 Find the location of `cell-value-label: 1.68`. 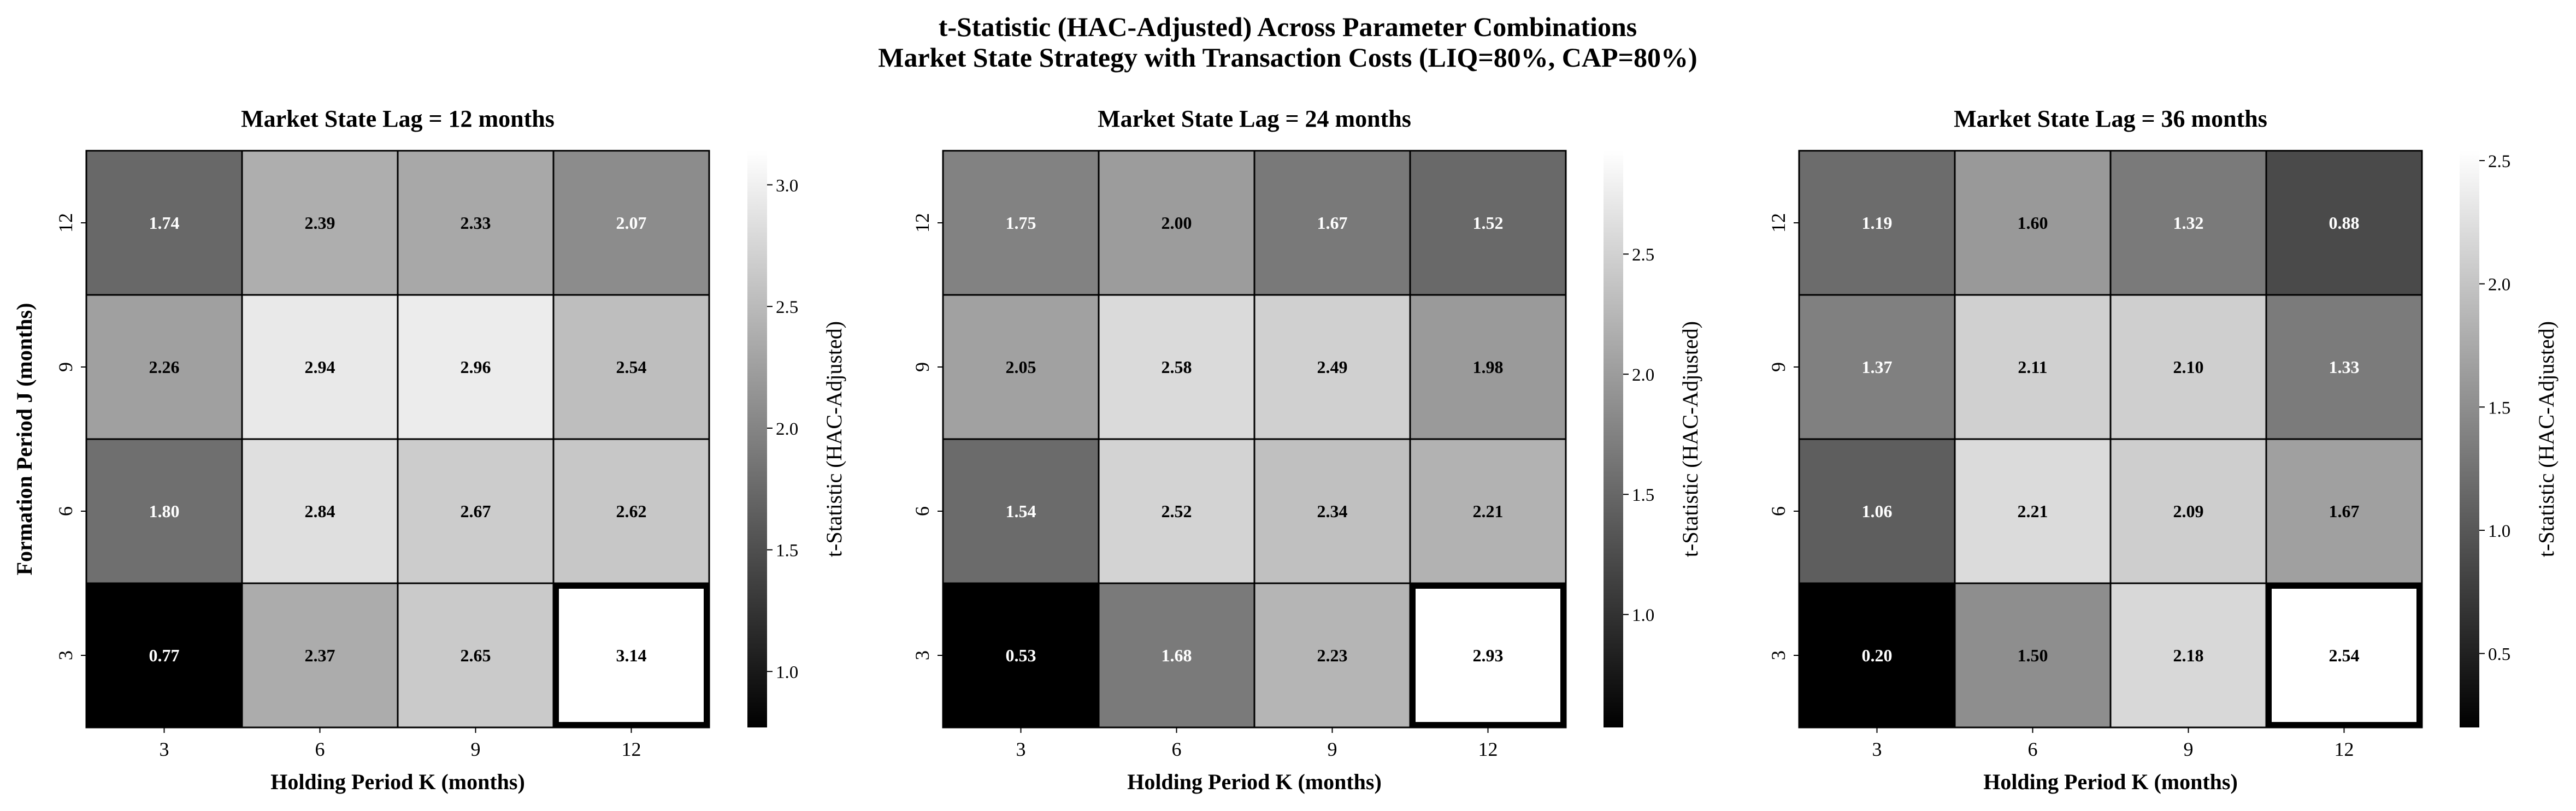

cell-value-label: 1.68 is located at coordinates (1177, 655).